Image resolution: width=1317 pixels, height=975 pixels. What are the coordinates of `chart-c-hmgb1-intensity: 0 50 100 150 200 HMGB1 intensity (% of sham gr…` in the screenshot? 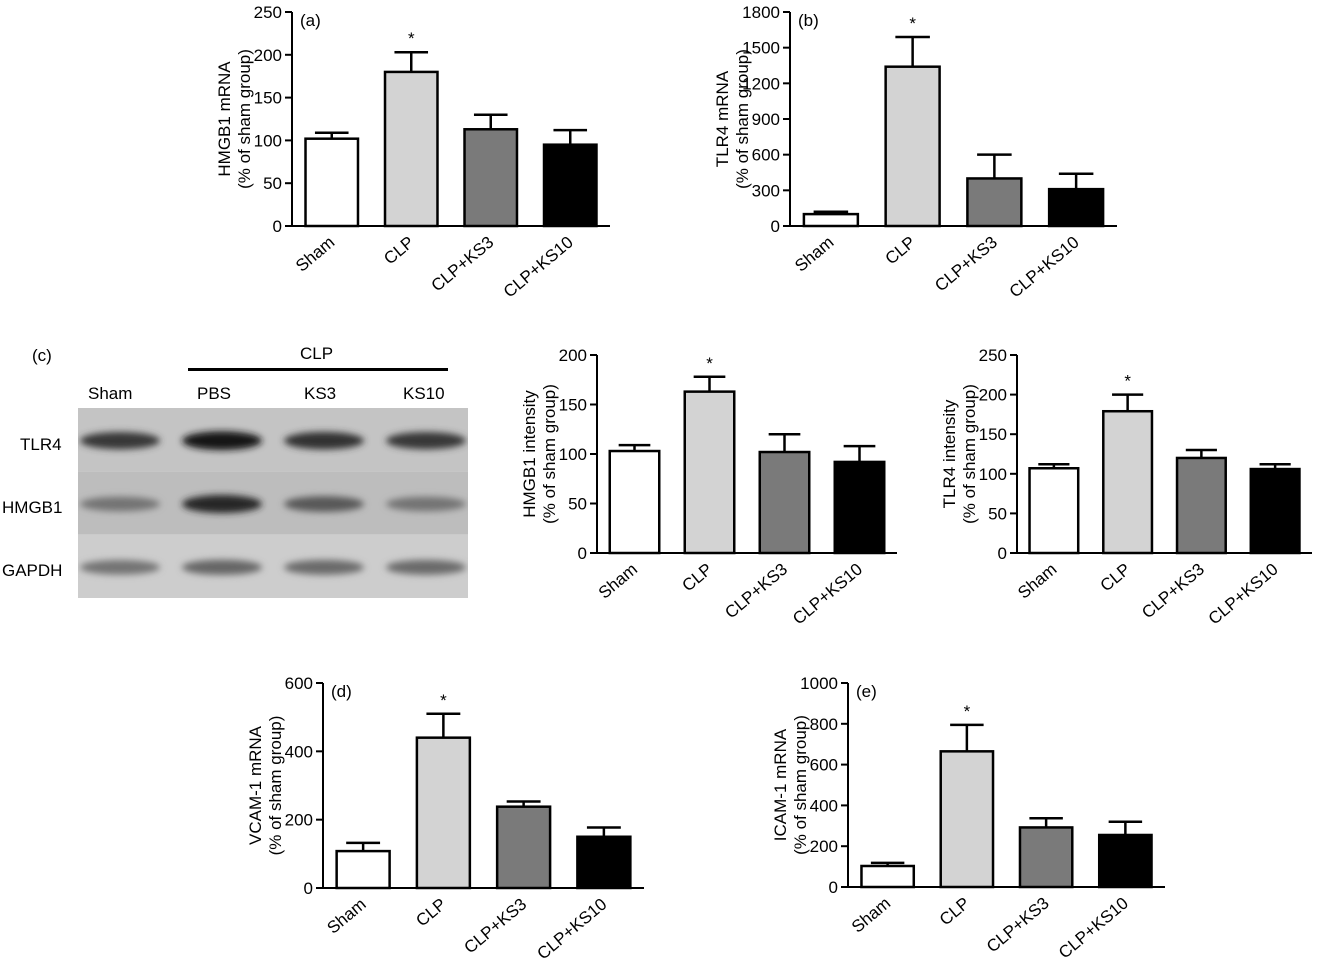 It's located at (708, 487).